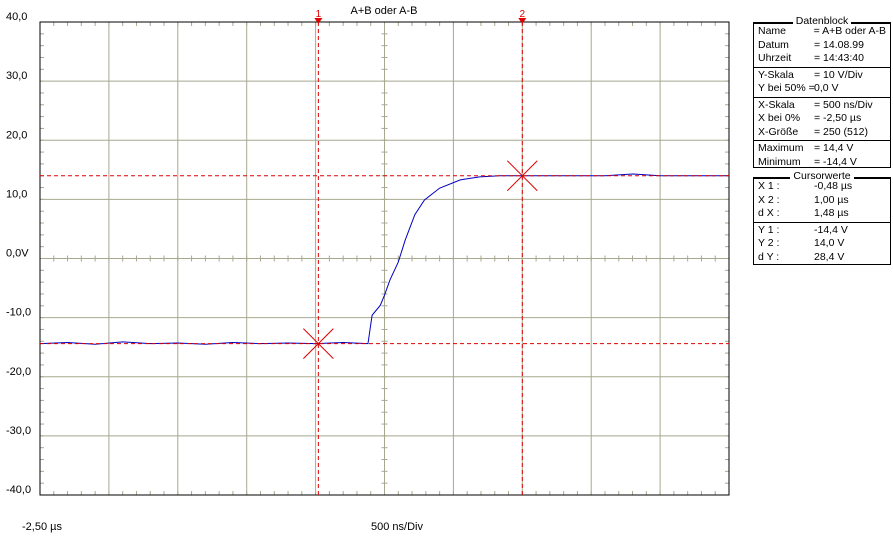 This screenshot has width=893, height=538. I want to click on row-value: 28,4 V, so click(829, 256).